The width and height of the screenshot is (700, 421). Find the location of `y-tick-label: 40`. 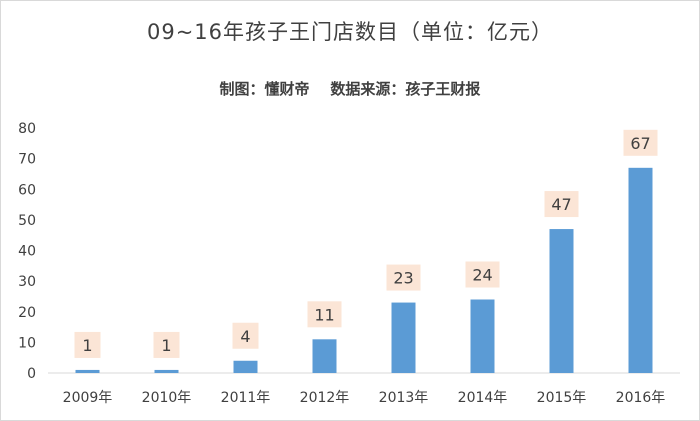

y-tick-label: 40 is located at coordinates (27, 252).